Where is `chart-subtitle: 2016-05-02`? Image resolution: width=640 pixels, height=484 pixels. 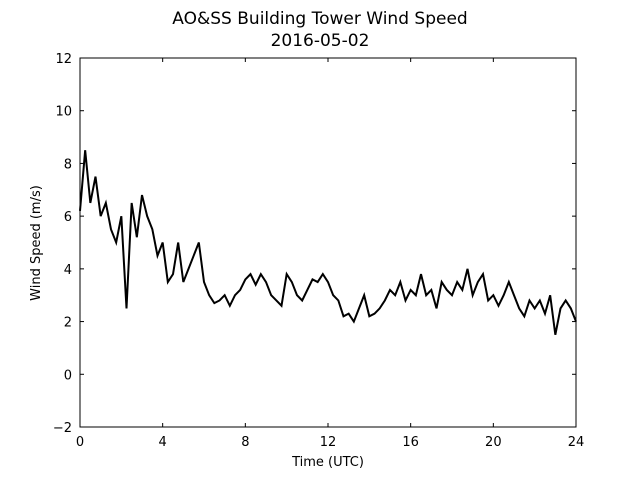
chart-subtitle: 2016-05-02 is located at coordinates (320, 41).